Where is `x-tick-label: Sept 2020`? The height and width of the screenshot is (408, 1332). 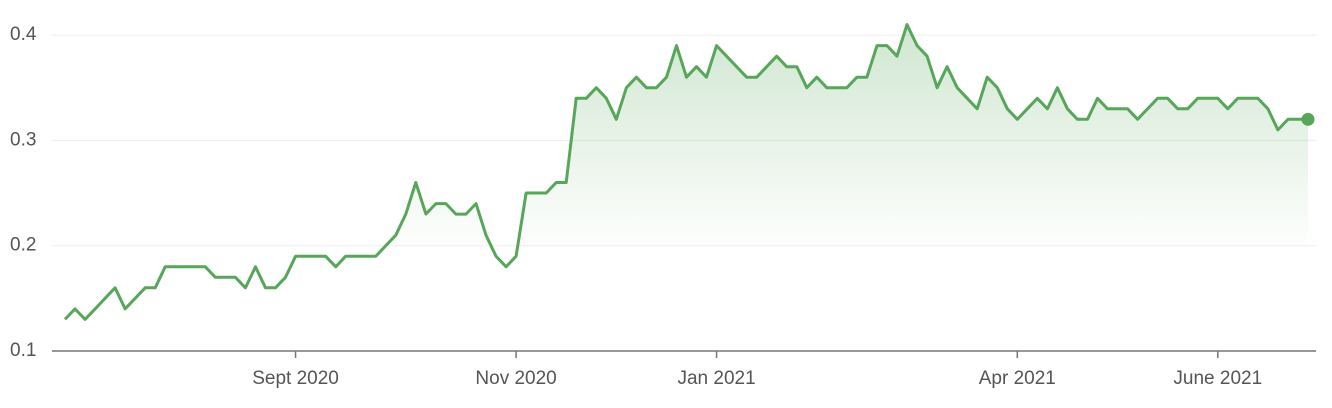 x-tick-label: Sept 2020 is located at coordinates (295, 378).